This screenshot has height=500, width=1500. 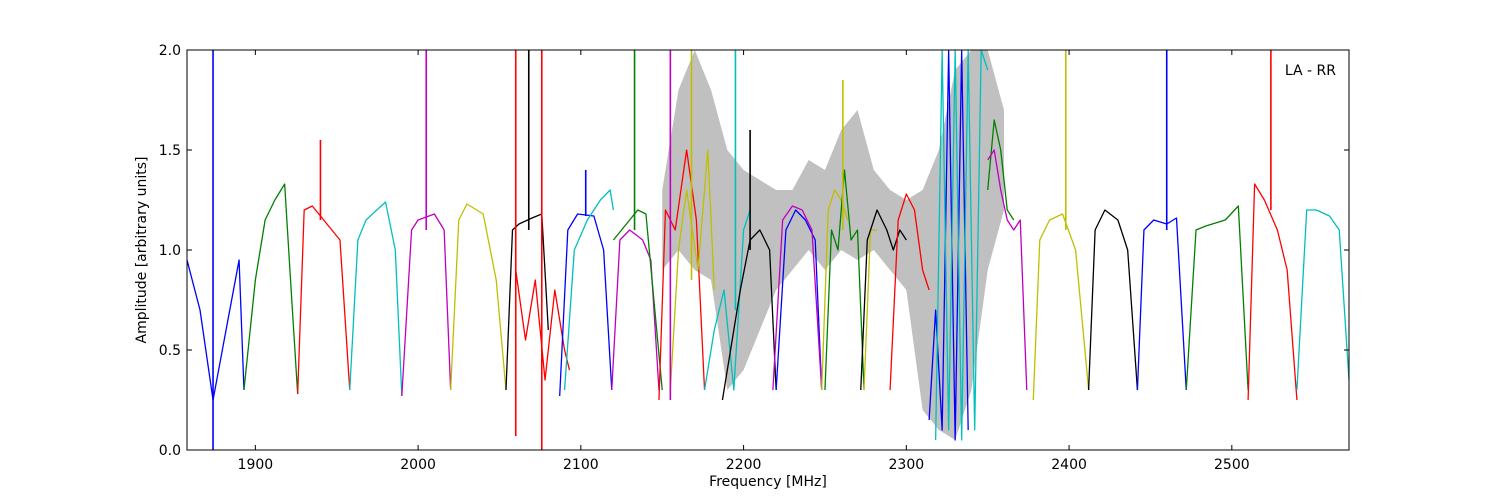 What do you see at coordinates (907, 465) in the screenshot?
I see `x-tick-label: 2300` at bounding box center [907, 465].